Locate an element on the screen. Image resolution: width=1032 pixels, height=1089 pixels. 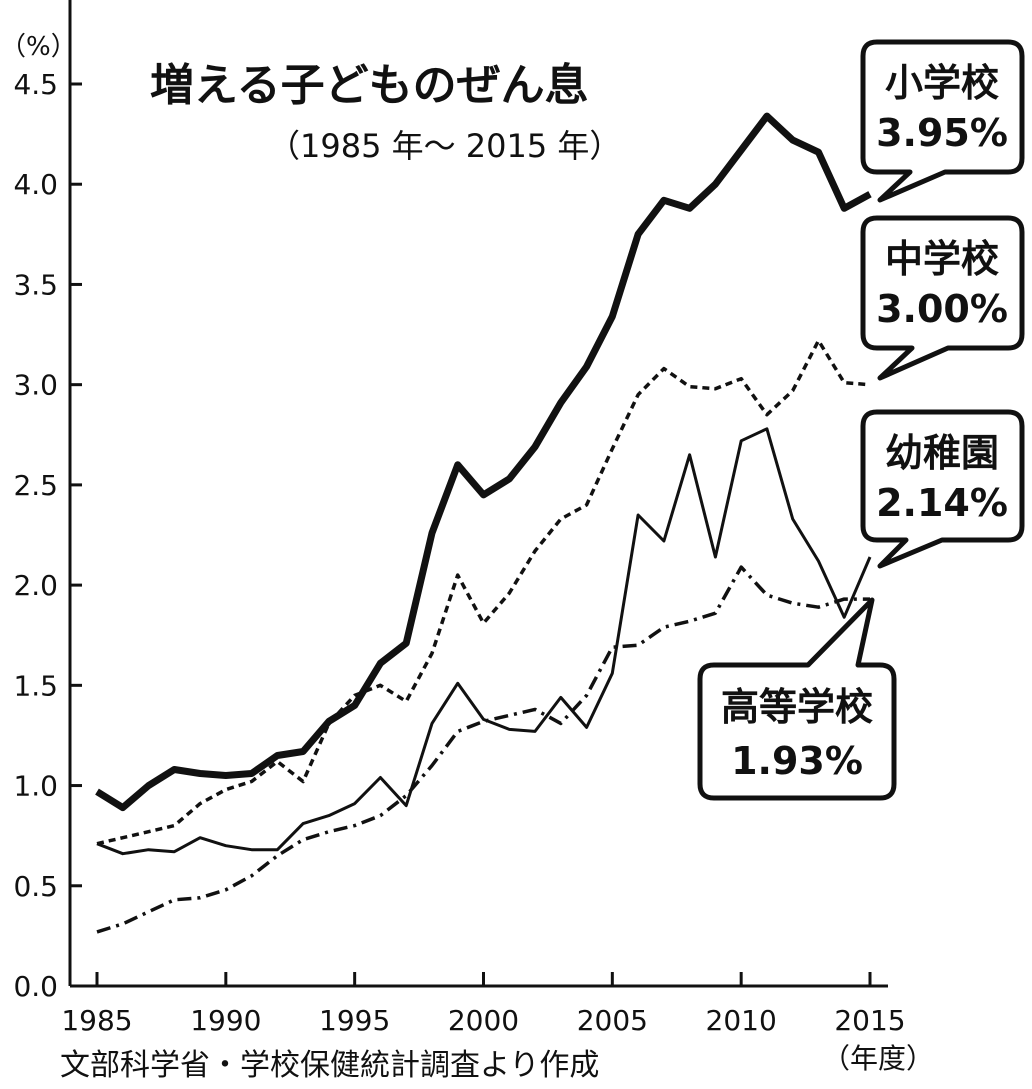
callout-elementary: 小学校 3.95% is located at coordinates (942, 121).